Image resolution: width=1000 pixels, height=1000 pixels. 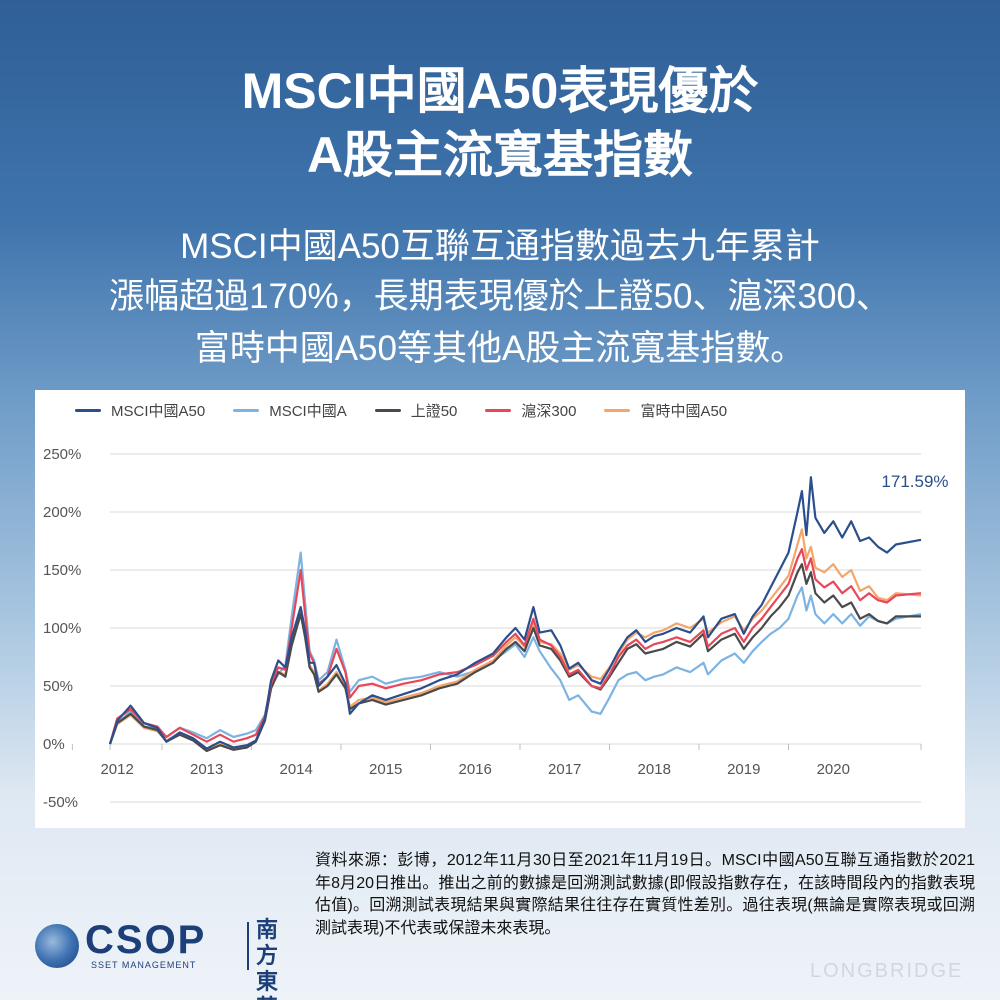 I want to click on legend-item: MSCI中國A, so click(x=290, y=410).